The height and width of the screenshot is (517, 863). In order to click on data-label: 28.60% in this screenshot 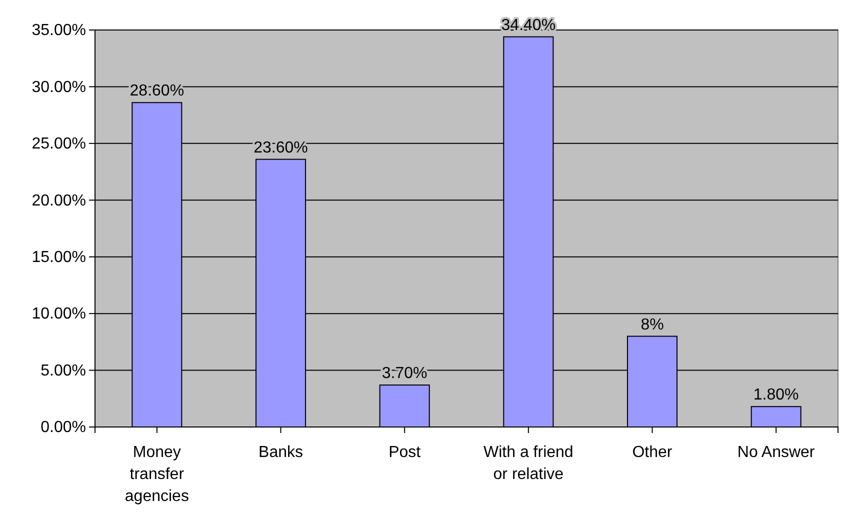, I will do `click(157, 91)`.